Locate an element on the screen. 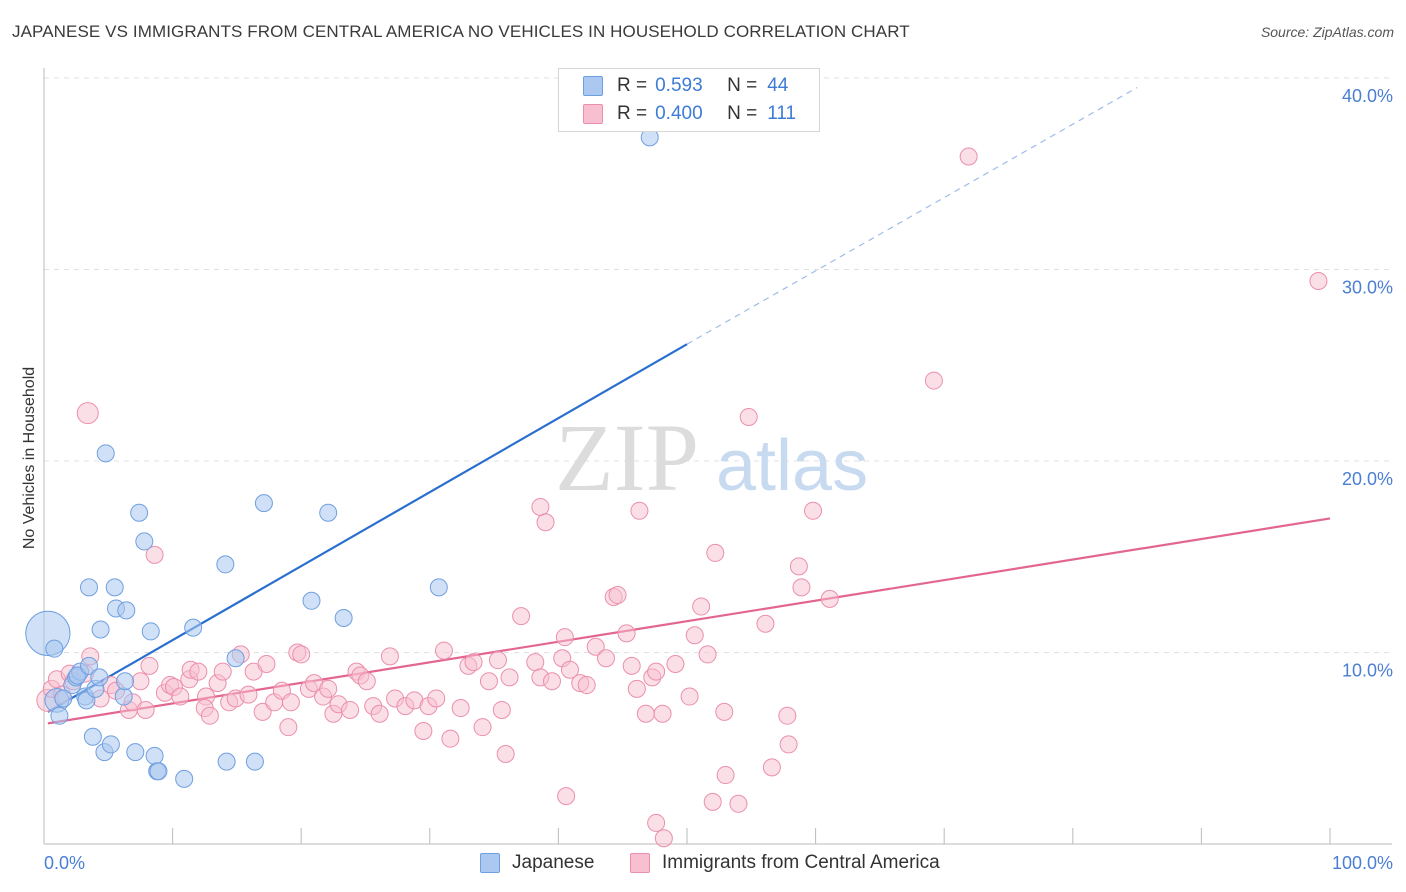  trend-line-japanese-extension is located at coordinates (912, 216).